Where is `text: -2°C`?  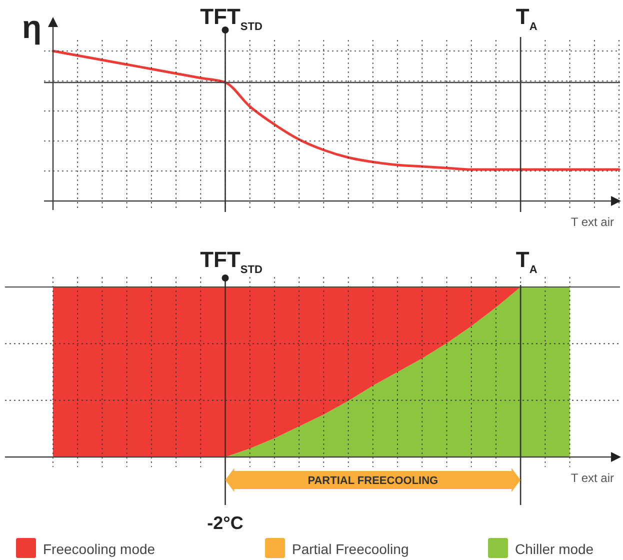
text: -2°C is located at coordinates (225, 523).